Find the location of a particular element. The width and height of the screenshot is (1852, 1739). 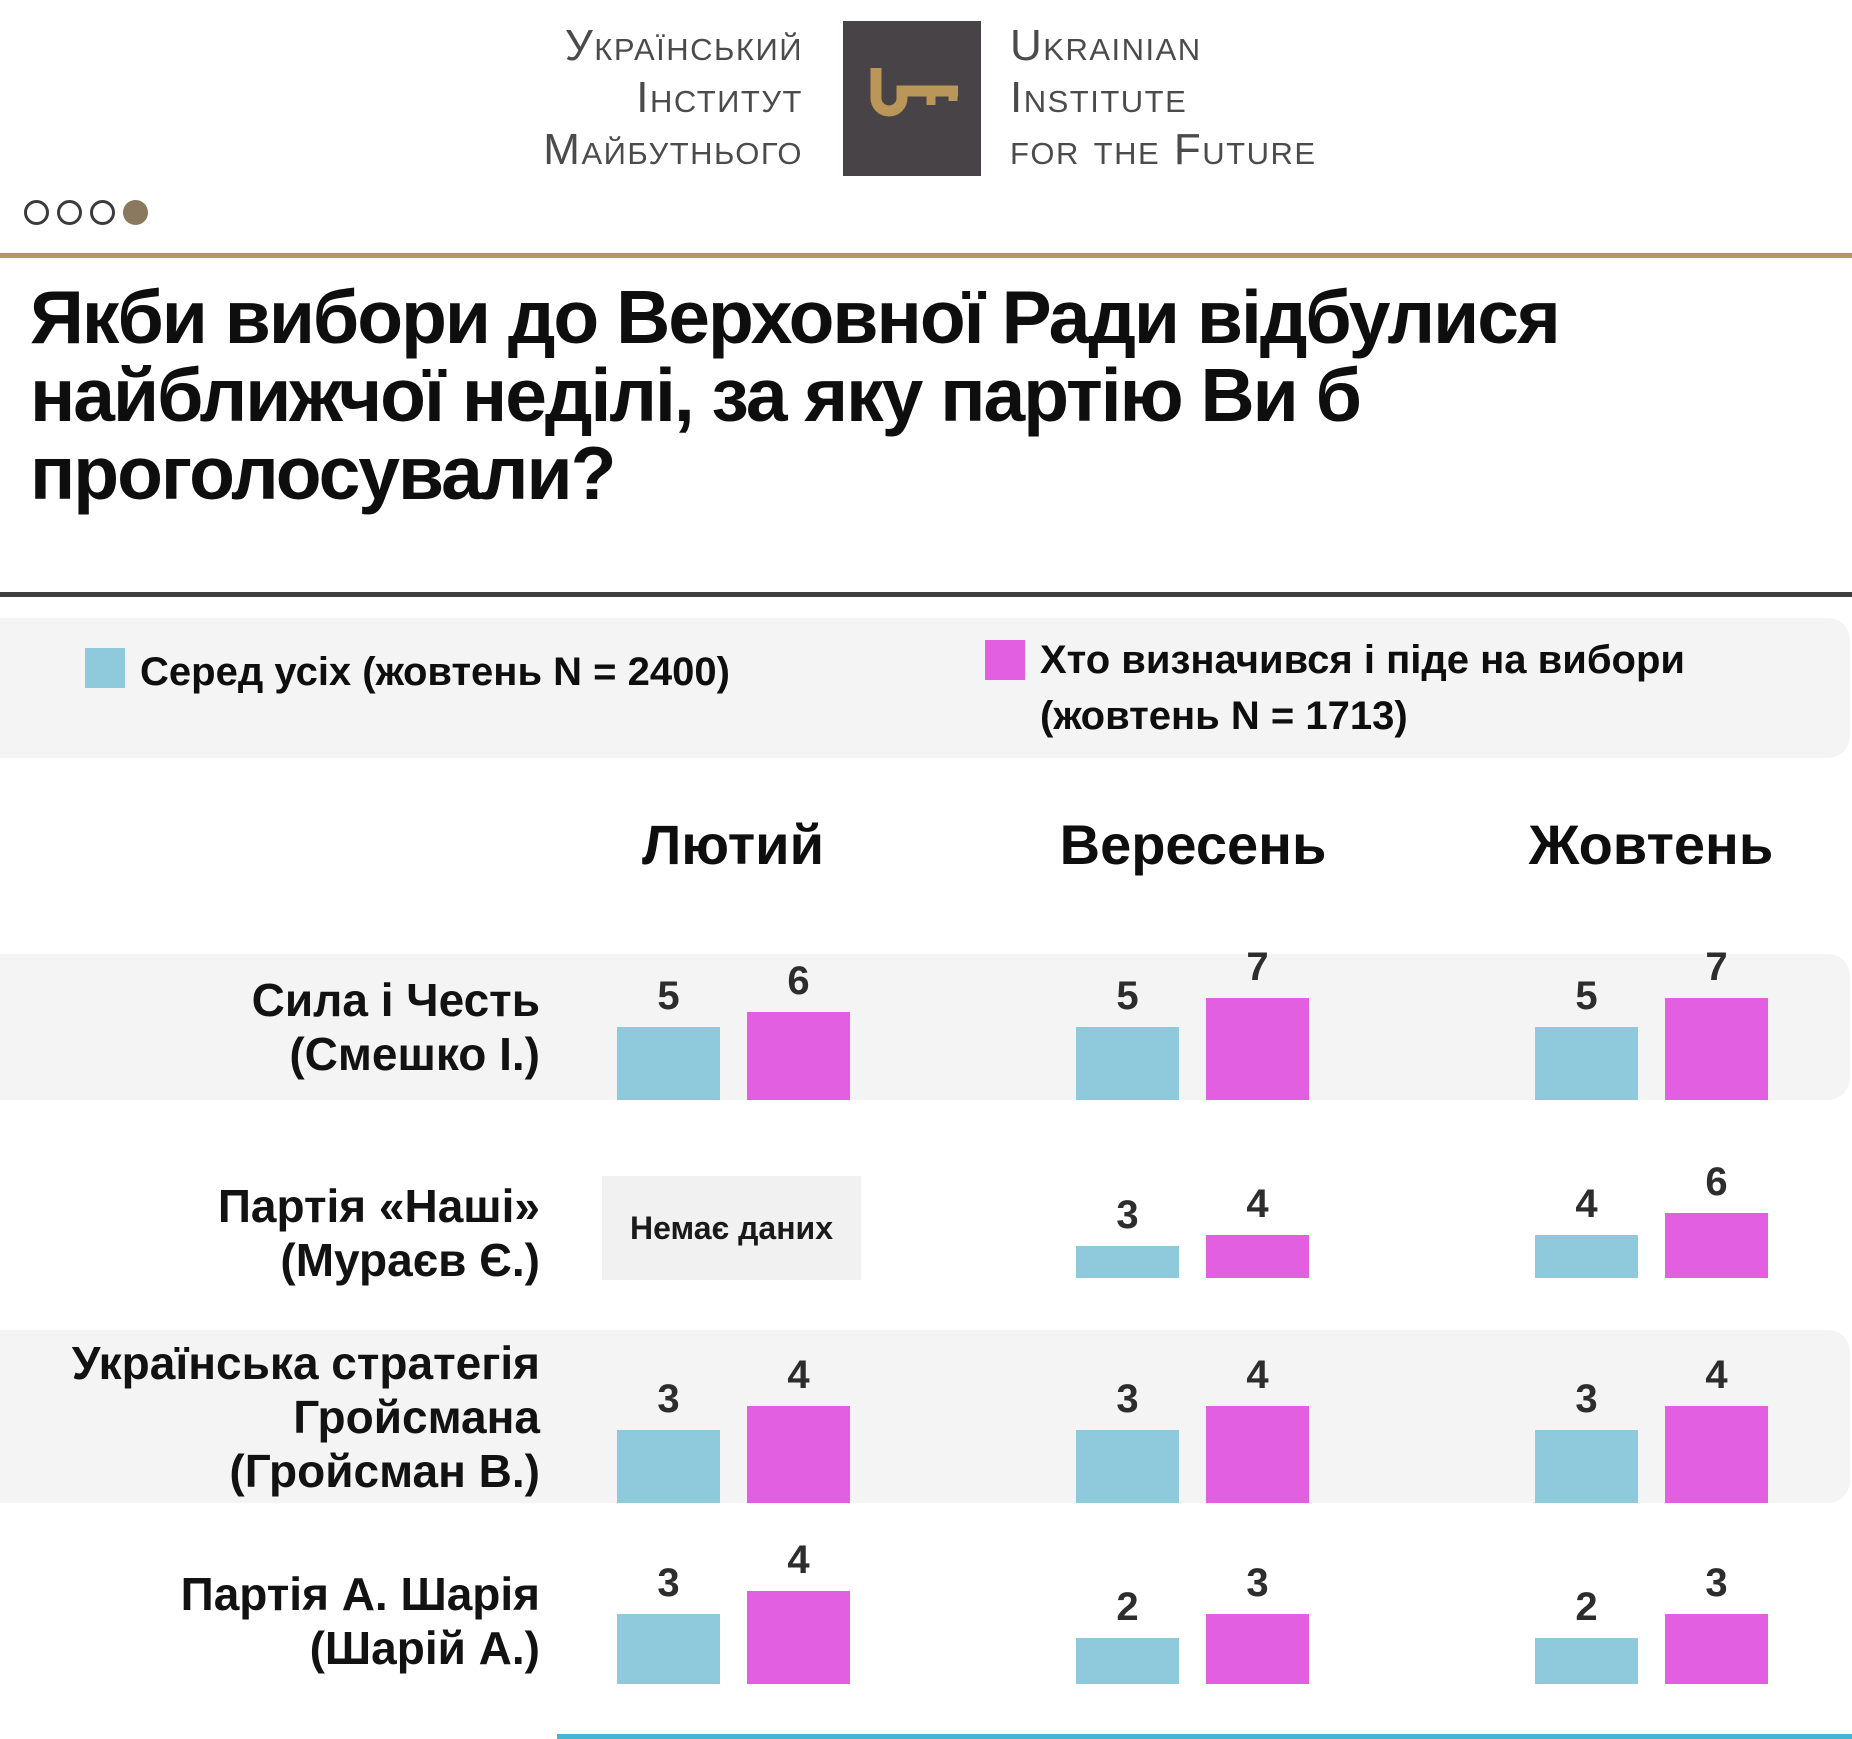

legend-line: Хто визначився і піде на вибори is located at coordinates (1362, 660).